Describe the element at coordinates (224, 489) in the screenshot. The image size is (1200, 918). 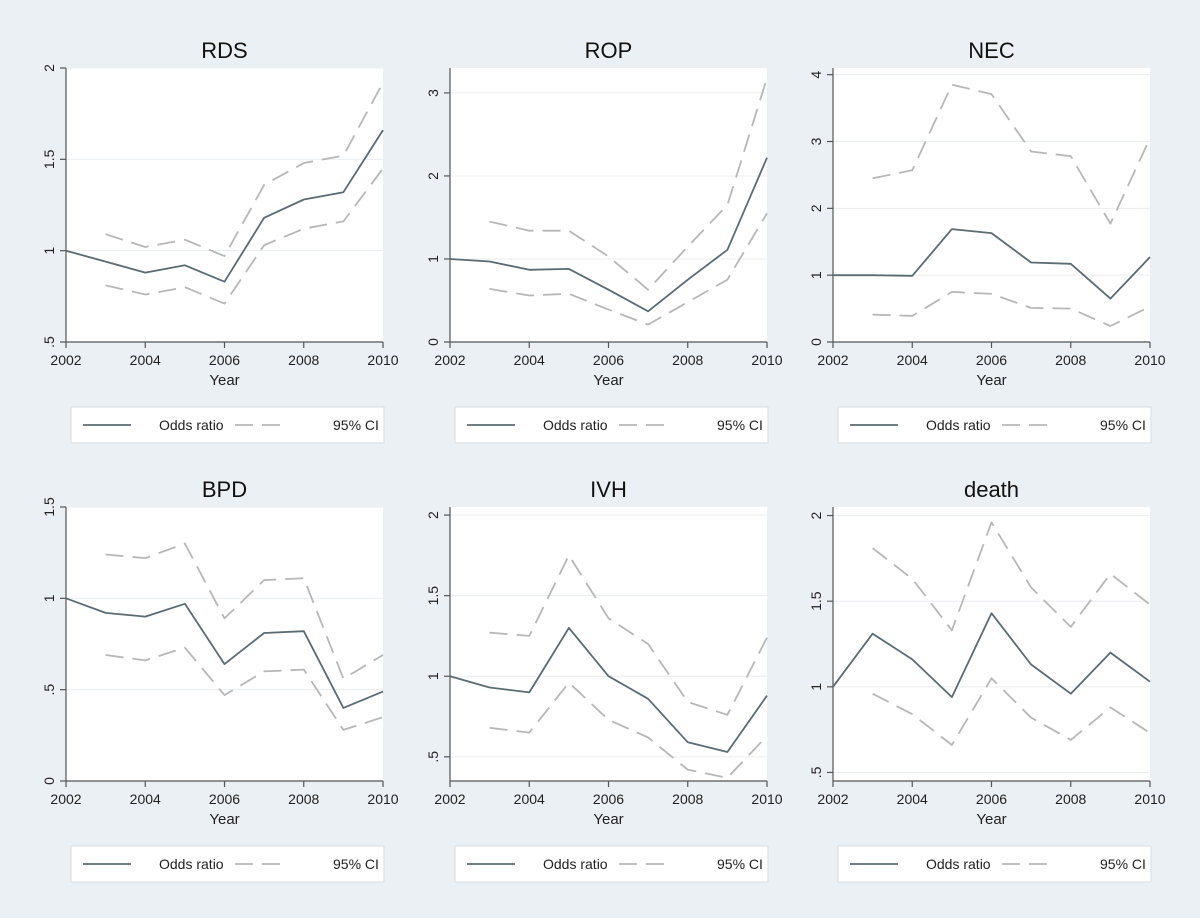
I see `panel-title: BPD` at that location.